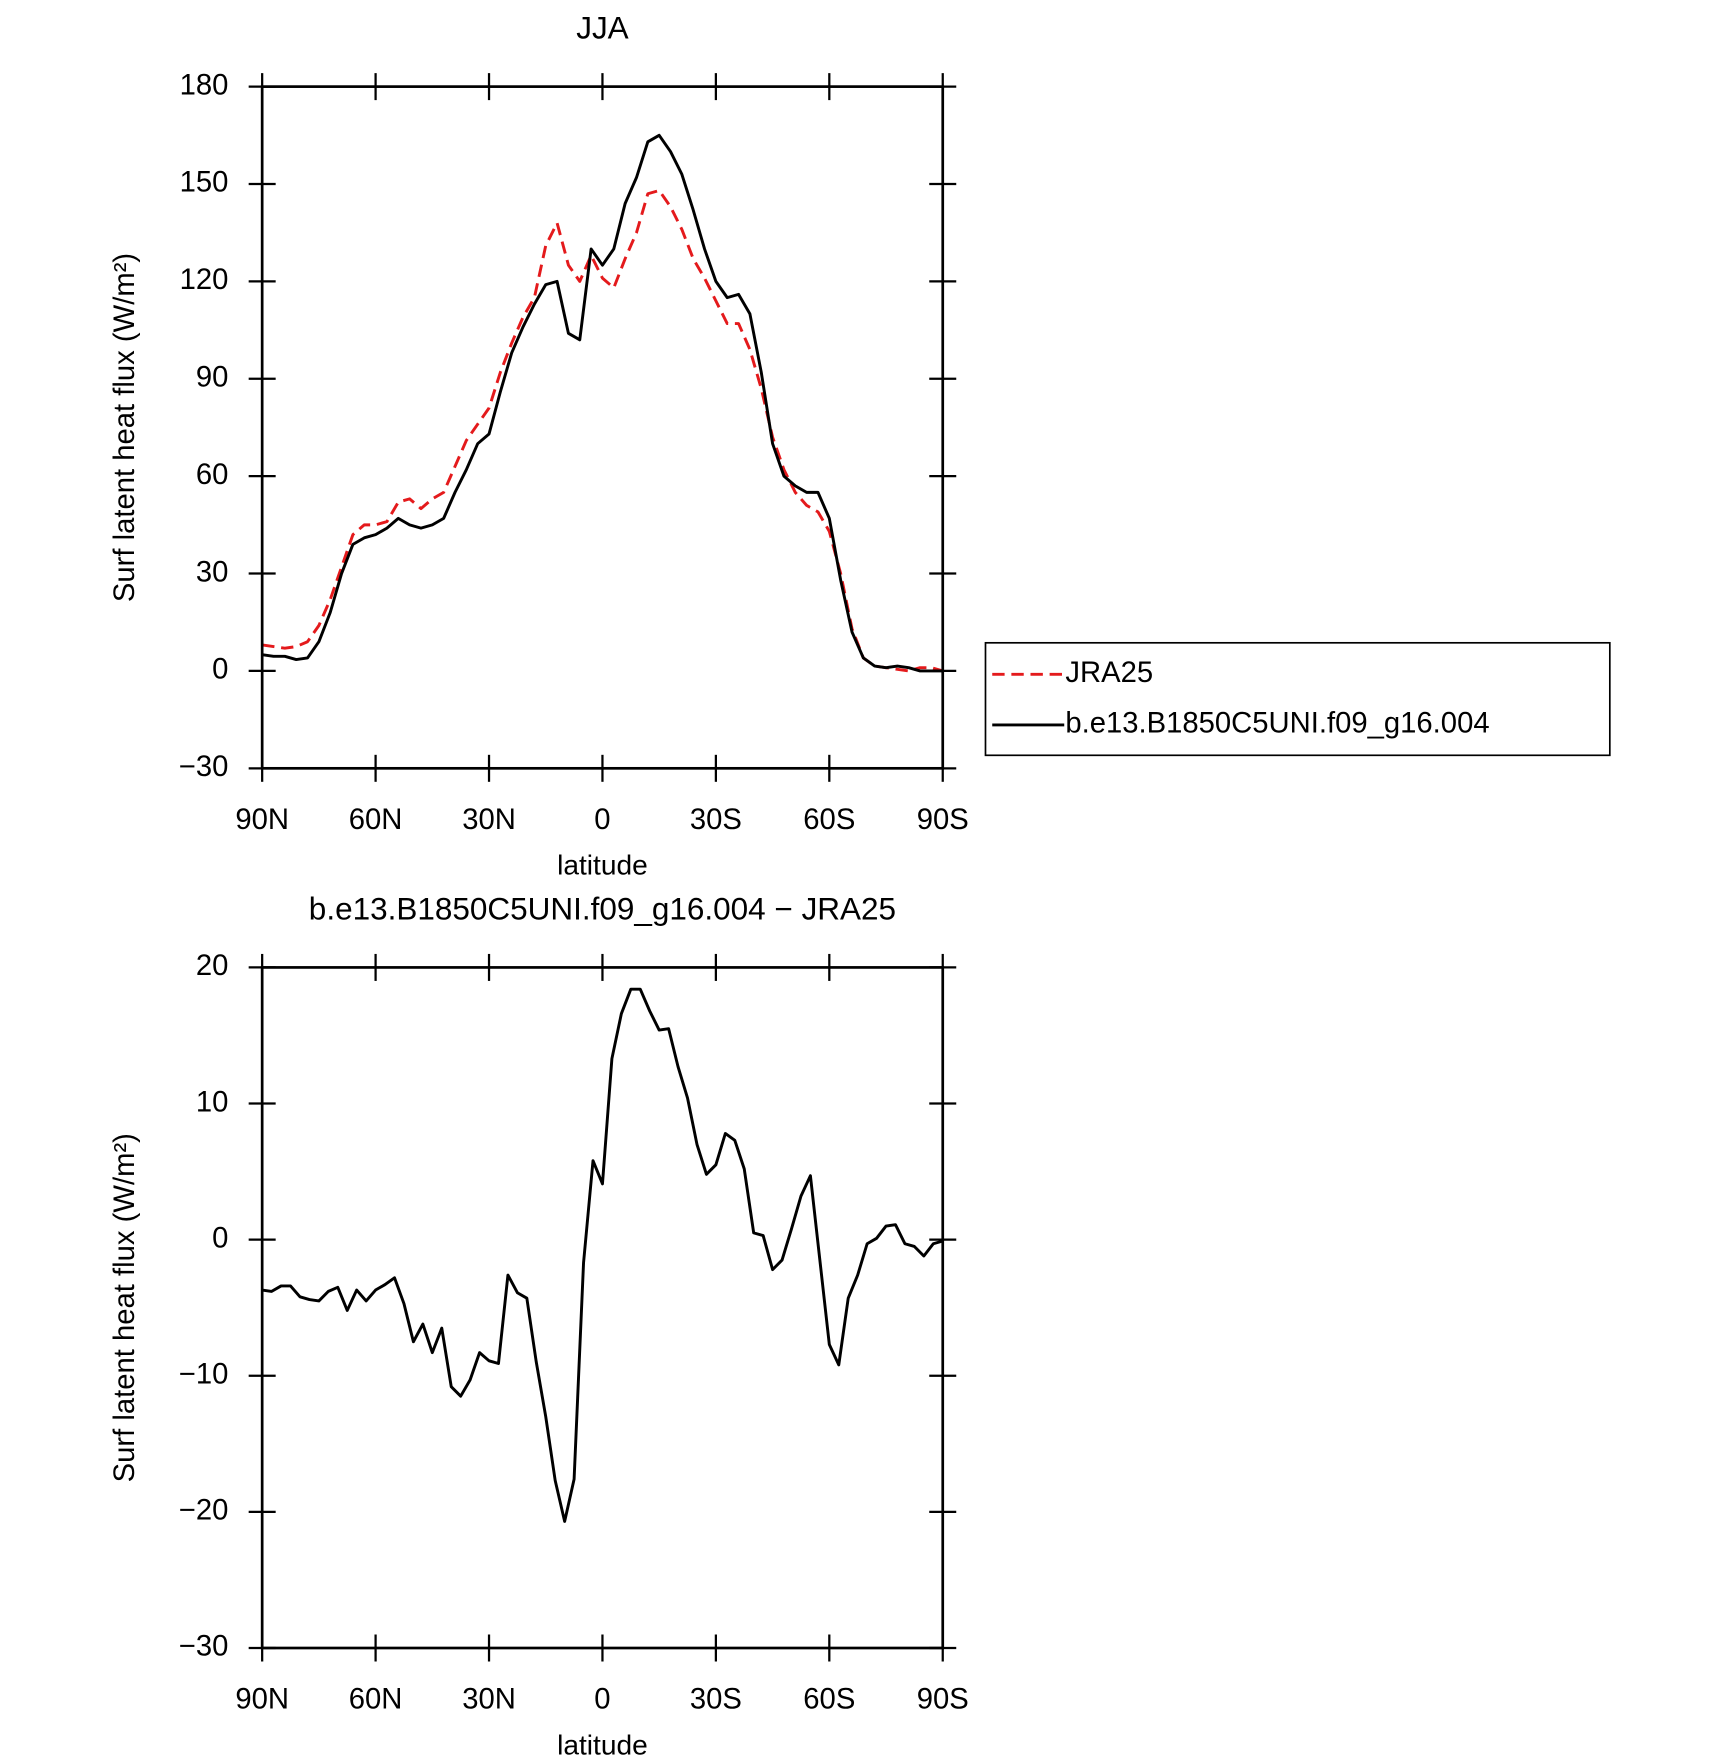 This screenshot has height=1761, width=1710. Describe the element at coordinates (602, 28) in the screenshot. I see `chart-title: JJA` at that location.